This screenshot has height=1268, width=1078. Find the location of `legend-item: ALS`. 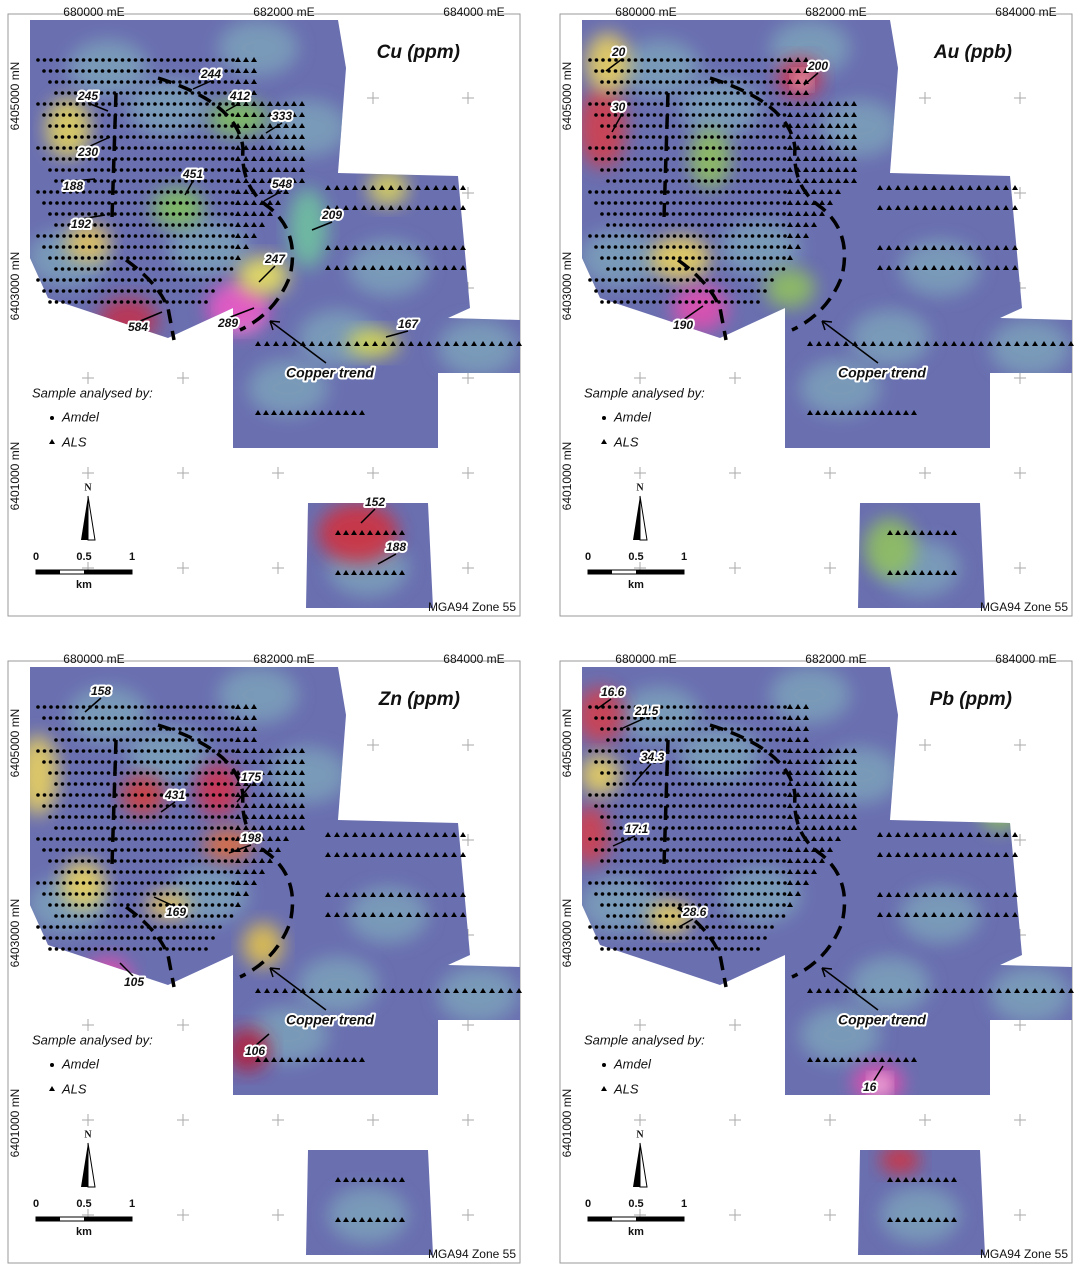

legend-item: ALS is located at coordinates (74, 1088).